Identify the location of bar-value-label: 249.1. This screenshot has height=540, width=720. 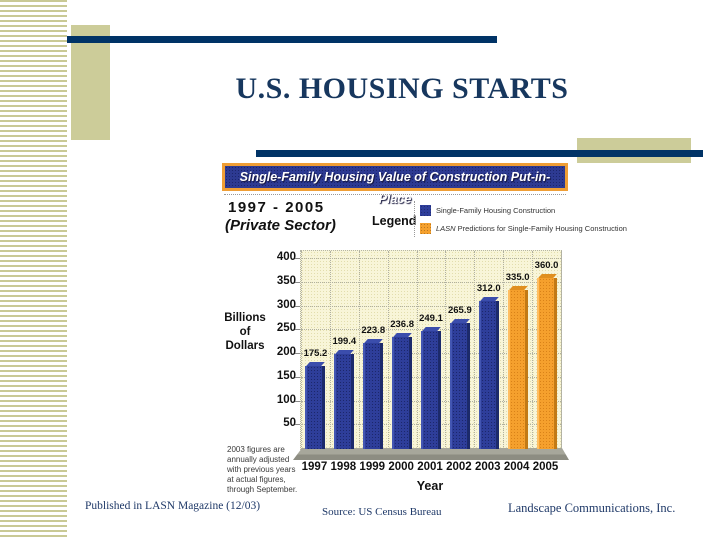
(431, 318).